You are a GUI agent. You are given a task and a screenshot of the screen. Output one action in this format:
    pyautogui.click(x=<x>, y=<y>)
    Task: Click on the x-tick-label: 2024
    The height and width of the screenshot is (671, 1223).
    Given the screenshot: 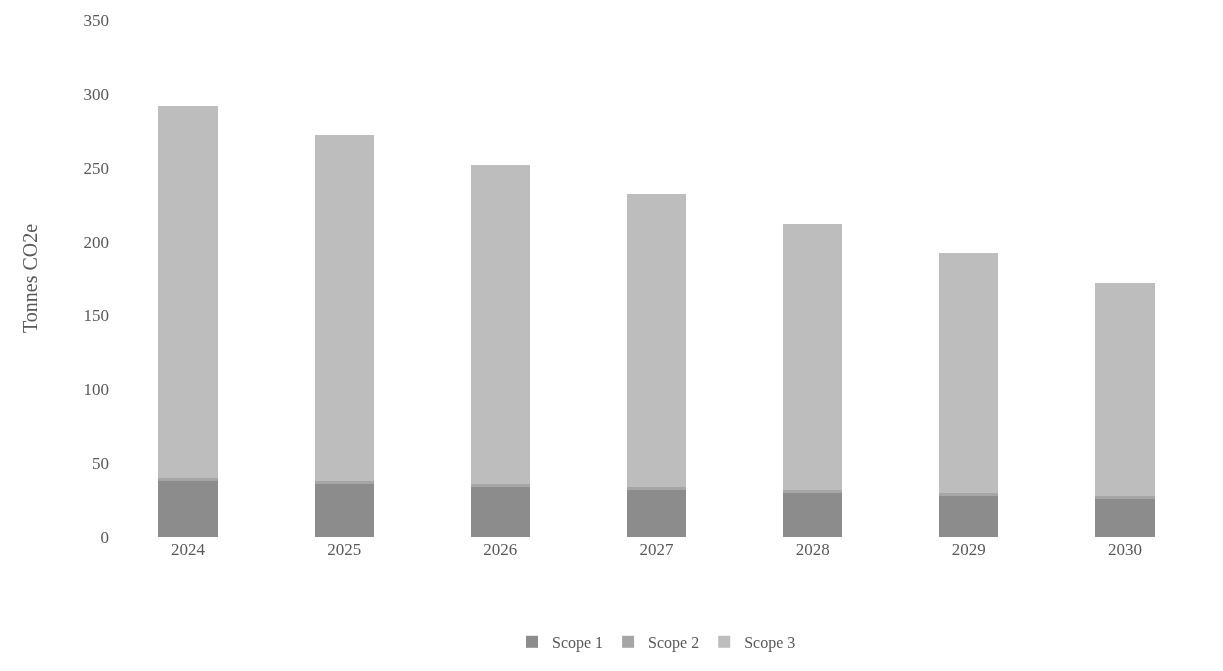 What is the action you would take?
    pyautogui.click(x=188, y=549)
    